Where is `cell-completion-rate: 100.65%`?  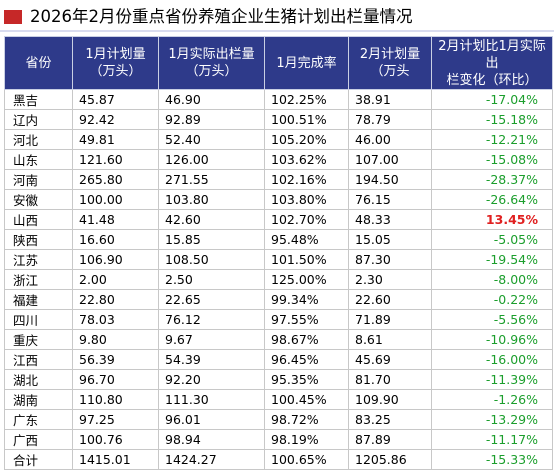 cell-completion-rate: 100.65% is located at coordinates (306, 459).